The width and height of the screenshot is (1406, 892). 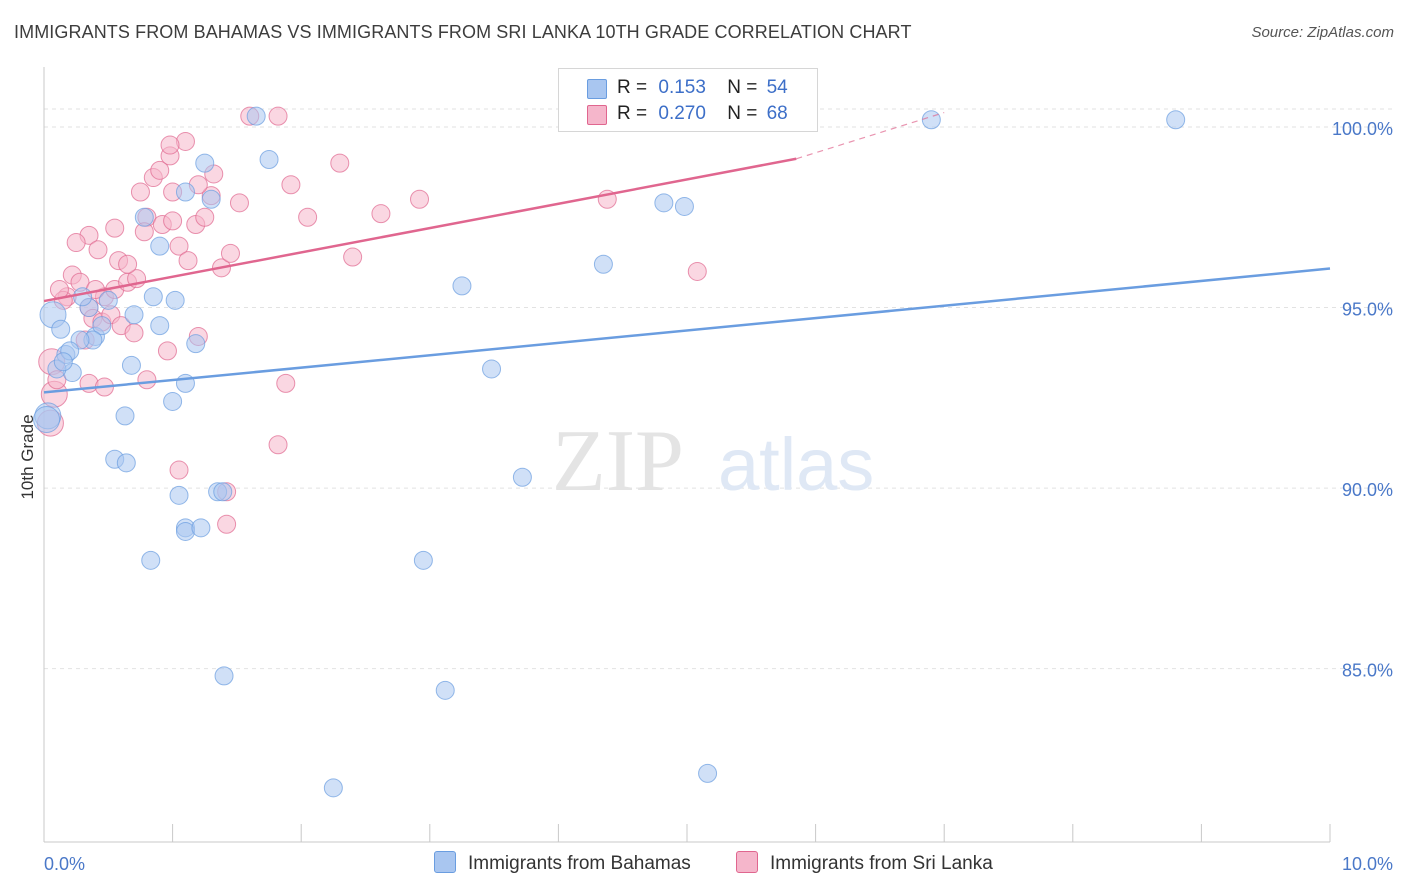 I want to click on bahamas-trend-line, so click(x=687, y=330).